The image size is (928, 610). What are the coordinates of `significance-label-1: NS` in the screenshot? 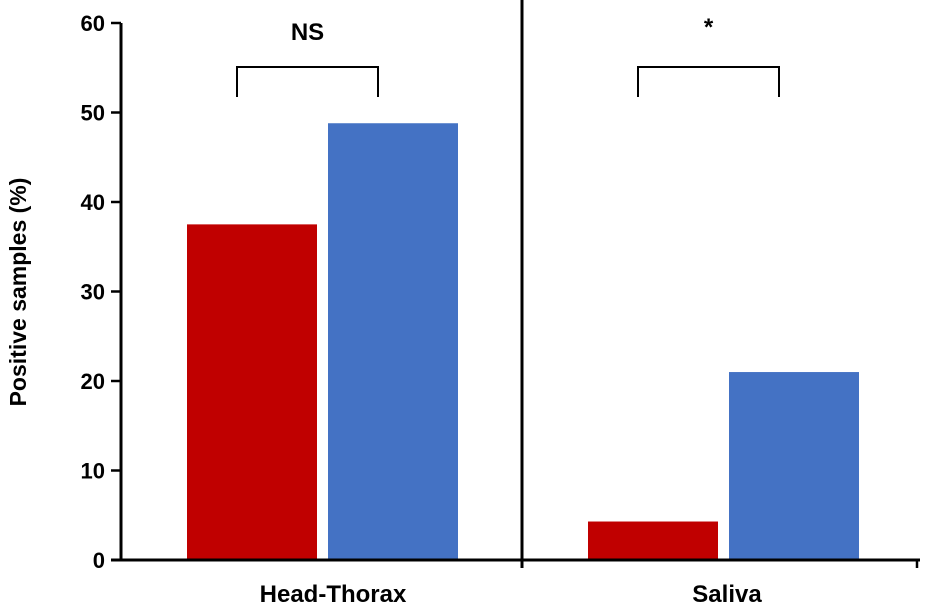 It's located at (307, 32).